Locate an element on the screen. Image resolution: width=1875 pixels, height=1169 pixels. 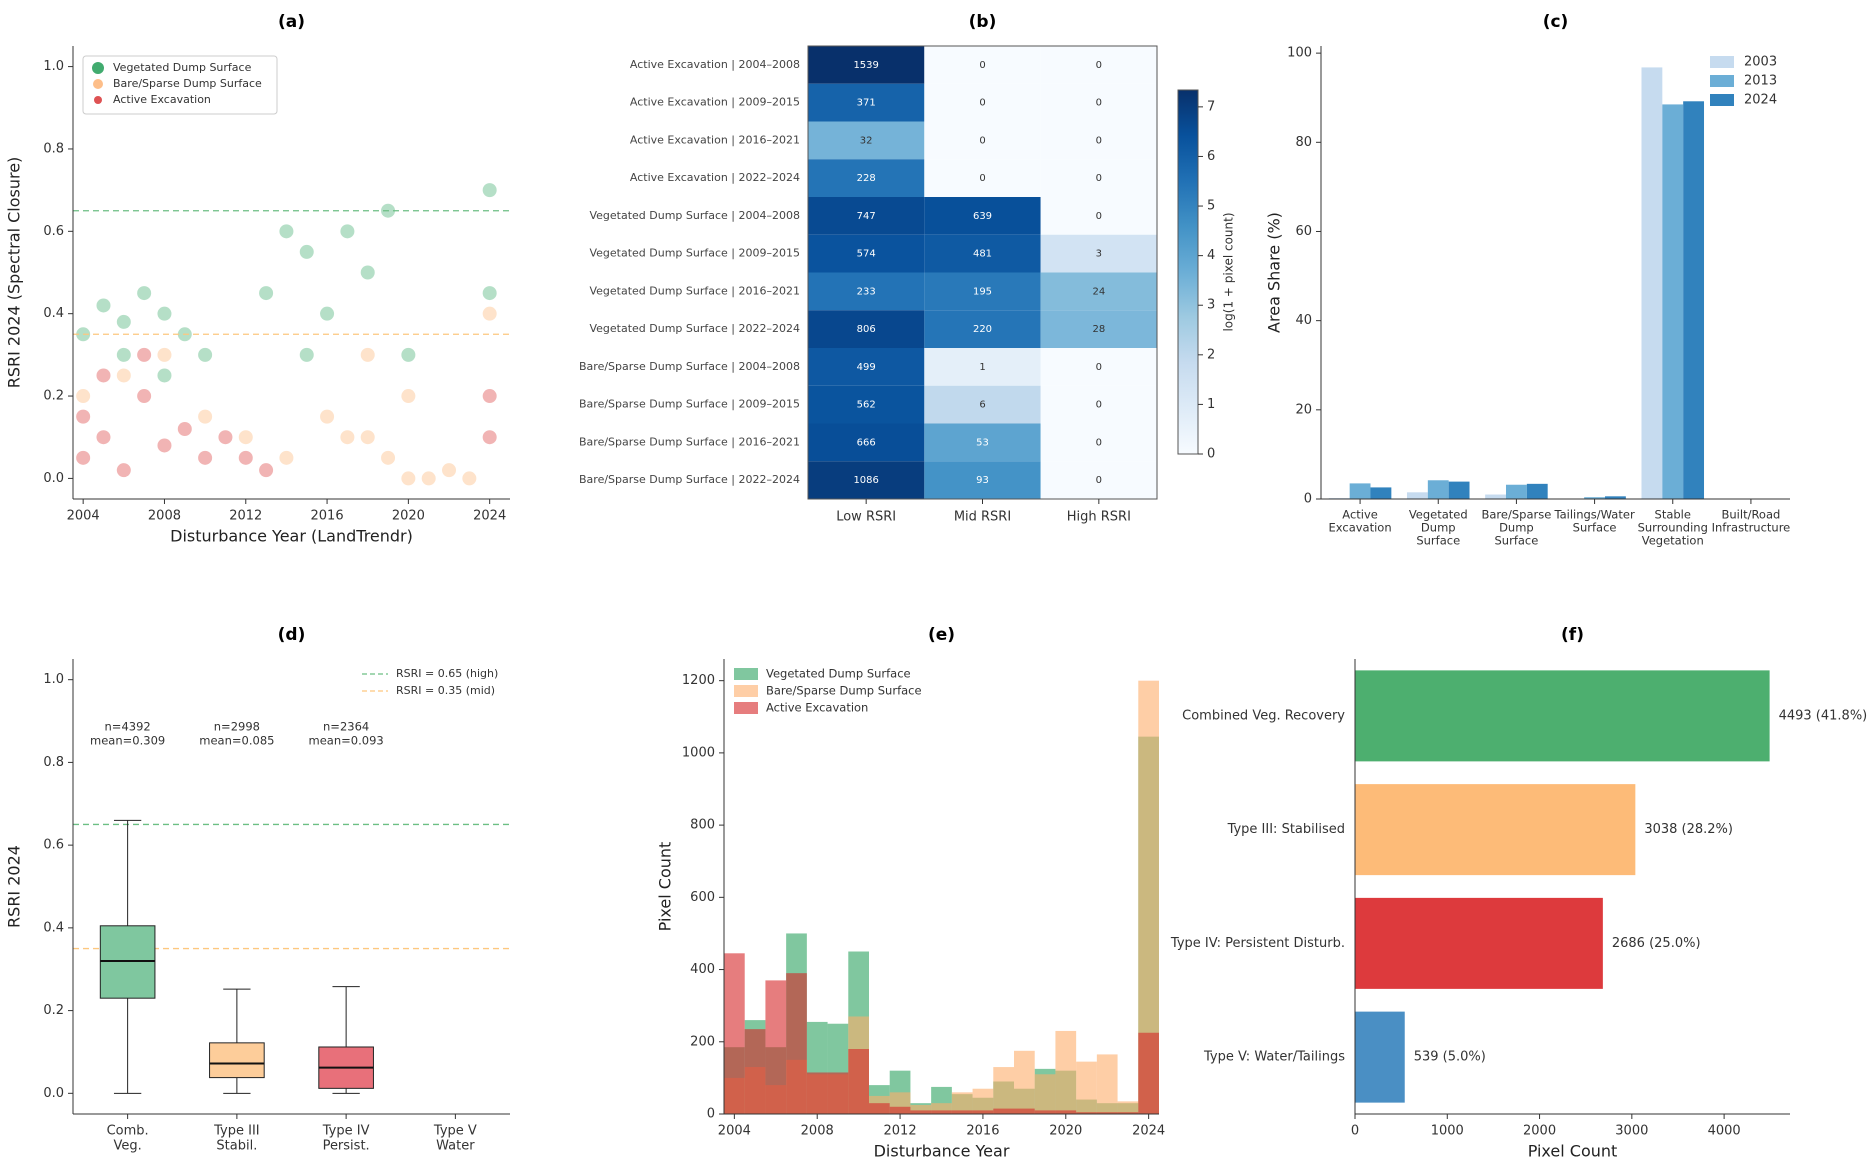
row-label: Active Excavation | 2022–2024 is located at coordinates (715, 177).